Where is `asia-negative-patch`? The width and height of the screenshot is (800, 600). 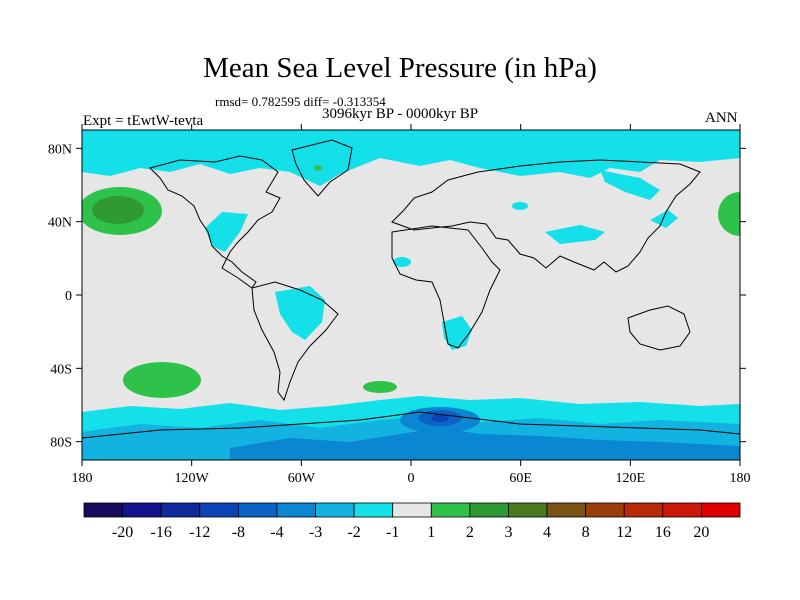 asia-negative-patch is located at coordinates (630, 185).